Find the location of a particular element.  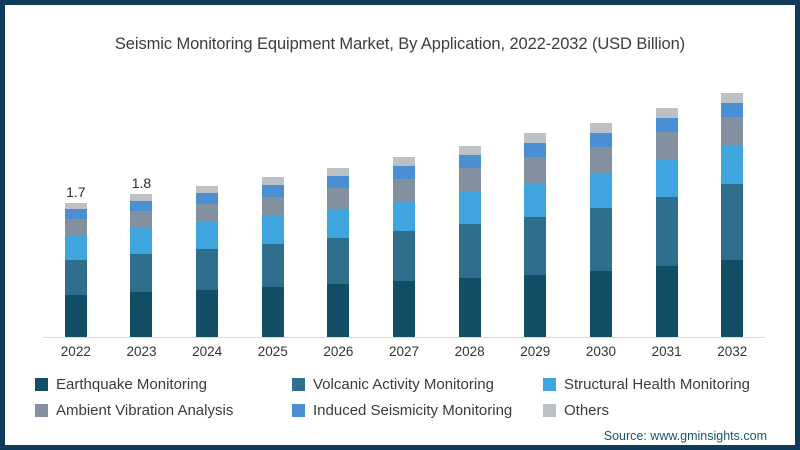

source-note: Source: www.gminsights.com is located at coordinates (685, 436).